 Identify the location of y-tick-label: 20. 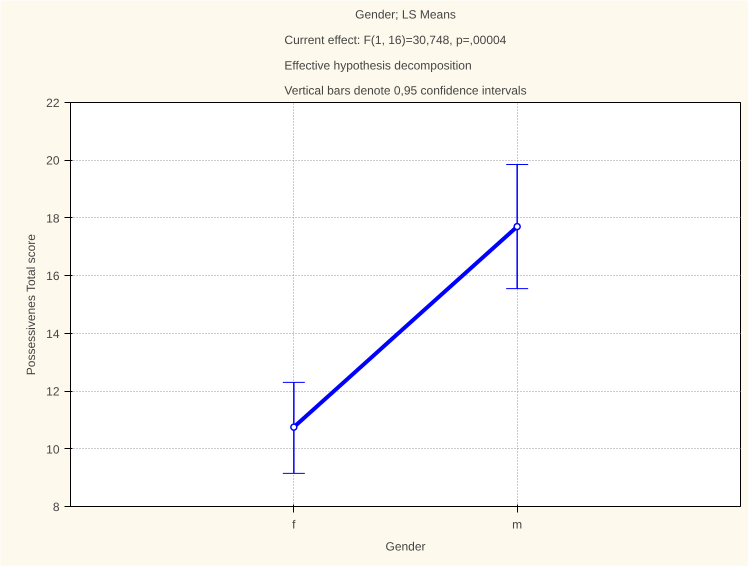
(53, 161).